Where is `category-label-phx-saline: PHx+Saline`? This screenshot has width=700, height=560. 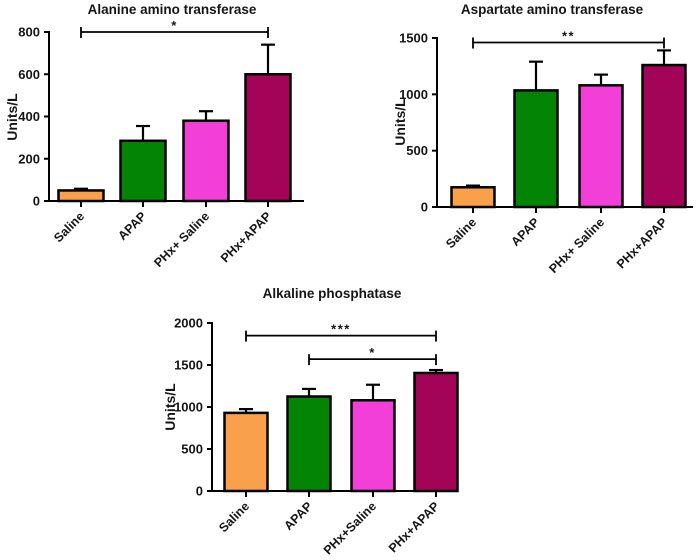 category-label-phx-saline: PHx+Saline is located at coordinates (350, 528).